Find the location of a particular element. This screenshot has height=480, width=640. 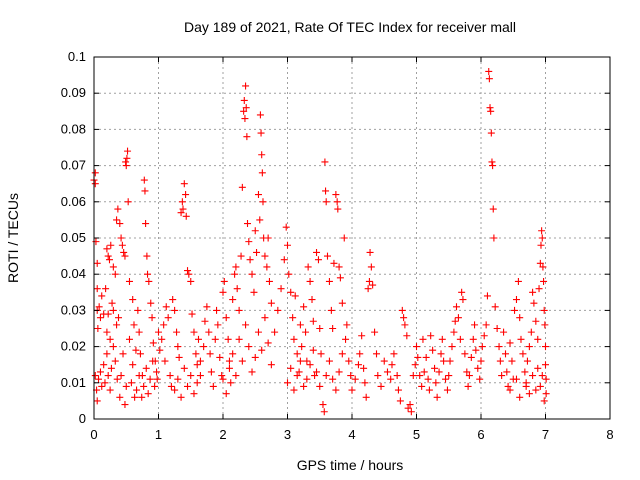

x-tick-label: 6 is located at coordinates (480, 434).